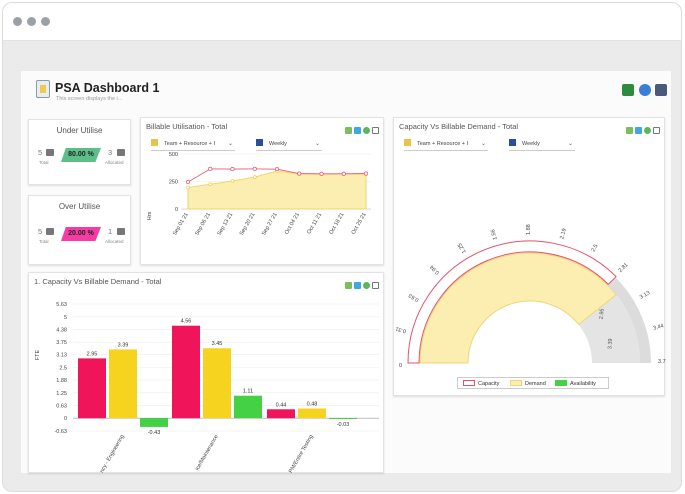  I want to click on grouping-value: Team + Resource + I, so click(190, 144).